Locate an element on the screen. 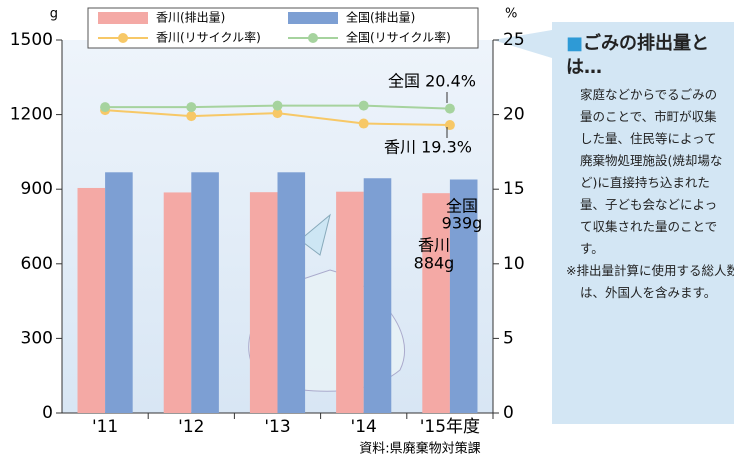 The width and height of the screenshot is (734, 456). y2-unit: % is located at coordinates (511, 14).